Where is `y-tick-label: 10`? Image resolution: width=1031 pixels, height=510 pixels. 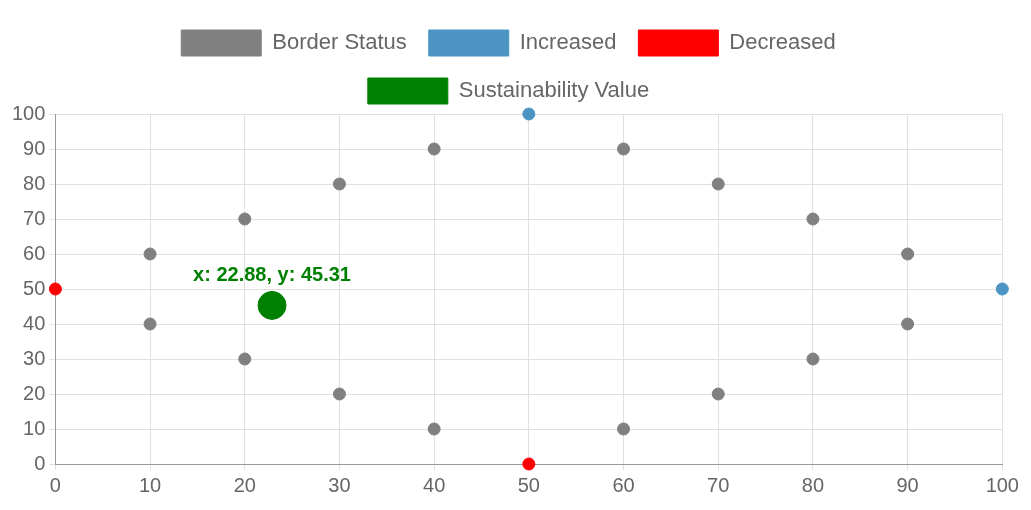 y-tick-label: 10 is located at coordinates (34, 427).